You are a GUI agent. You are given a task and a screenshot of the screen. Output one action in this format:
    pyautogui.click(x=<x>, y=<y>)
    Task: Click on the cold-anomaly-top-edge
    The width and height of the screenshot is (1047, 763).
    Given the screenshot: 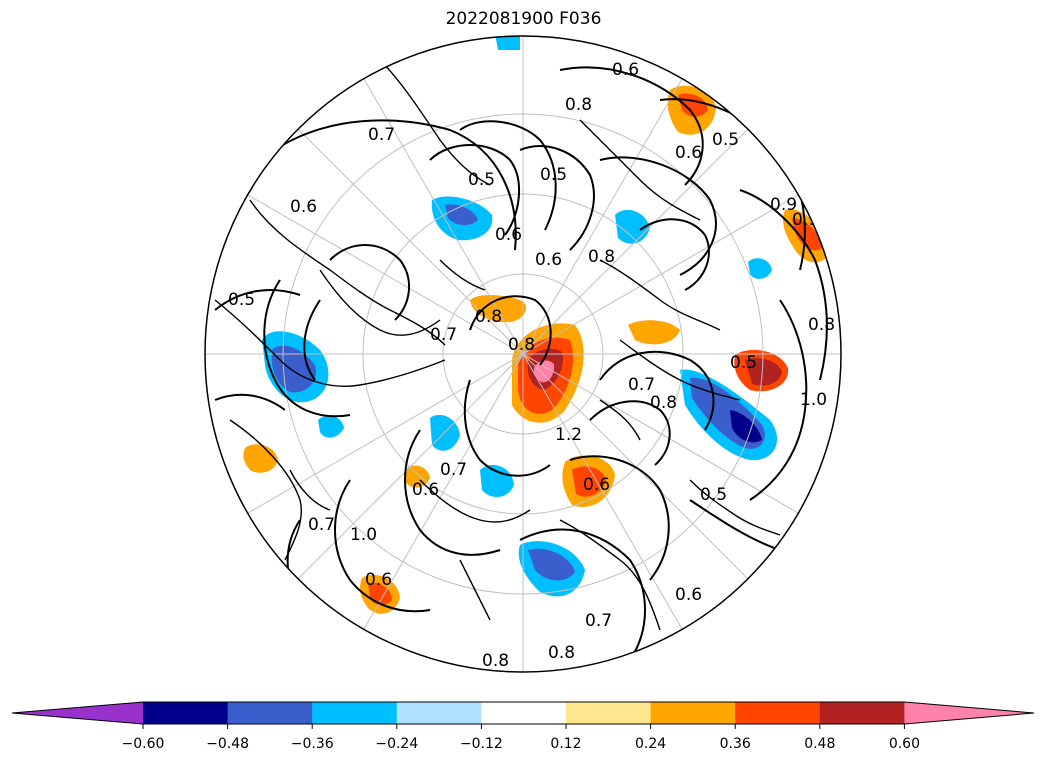 What is the action you would take?
    pyautogui.click(x=507, y=43)
    